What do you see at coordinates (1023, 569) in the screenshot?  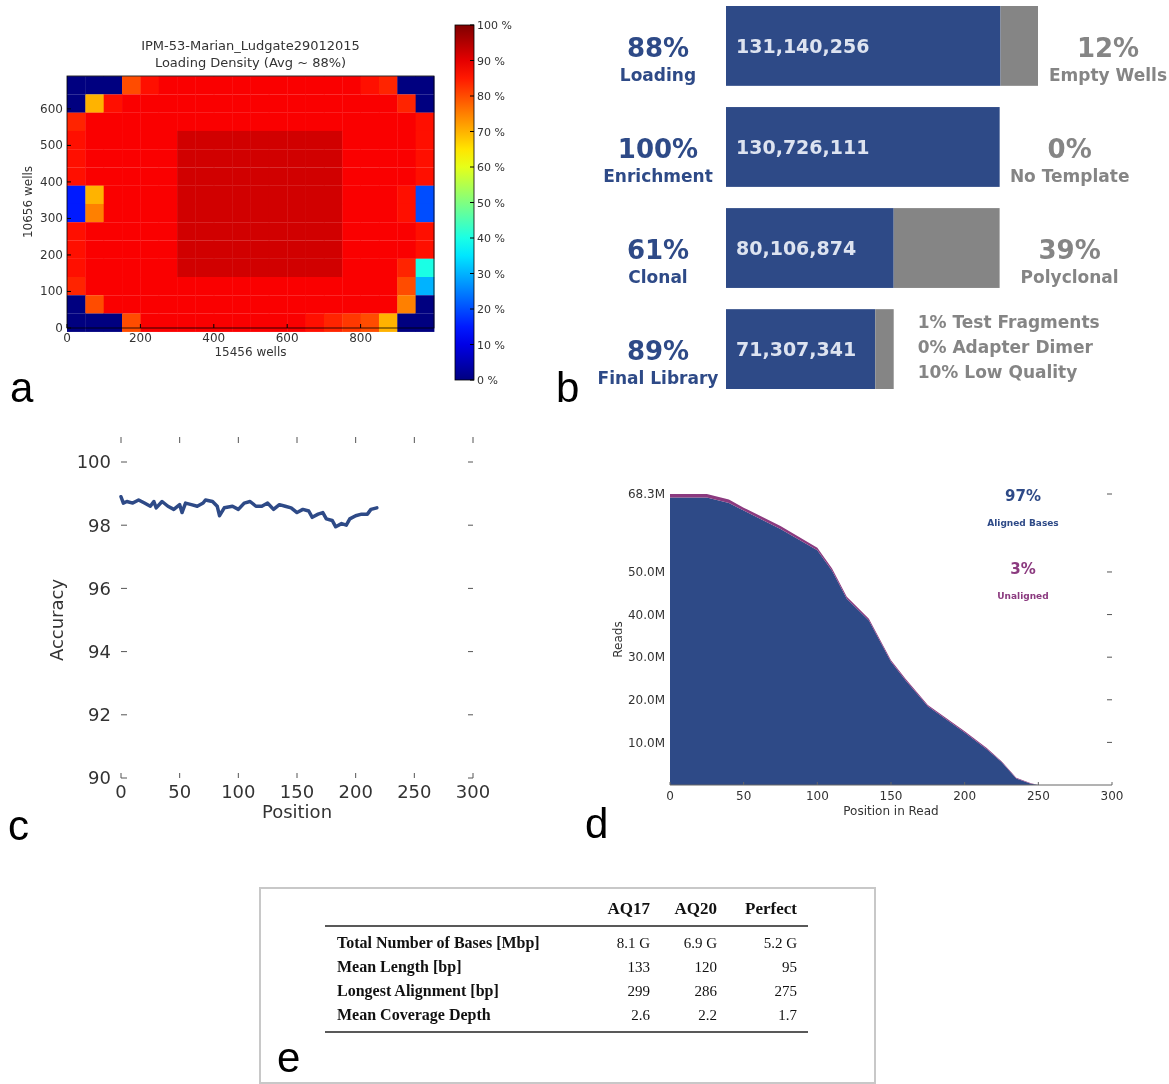 I see `annotation: 3%` at bounding box center [1023, 569].